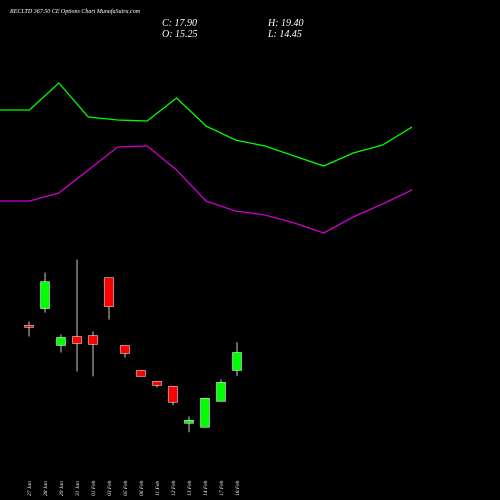 This screenshot has width=500, height=500. Describe the element at coordinates (110, 488) in the screenshot. I see `x-tick-label: 03 Feb` at that location.